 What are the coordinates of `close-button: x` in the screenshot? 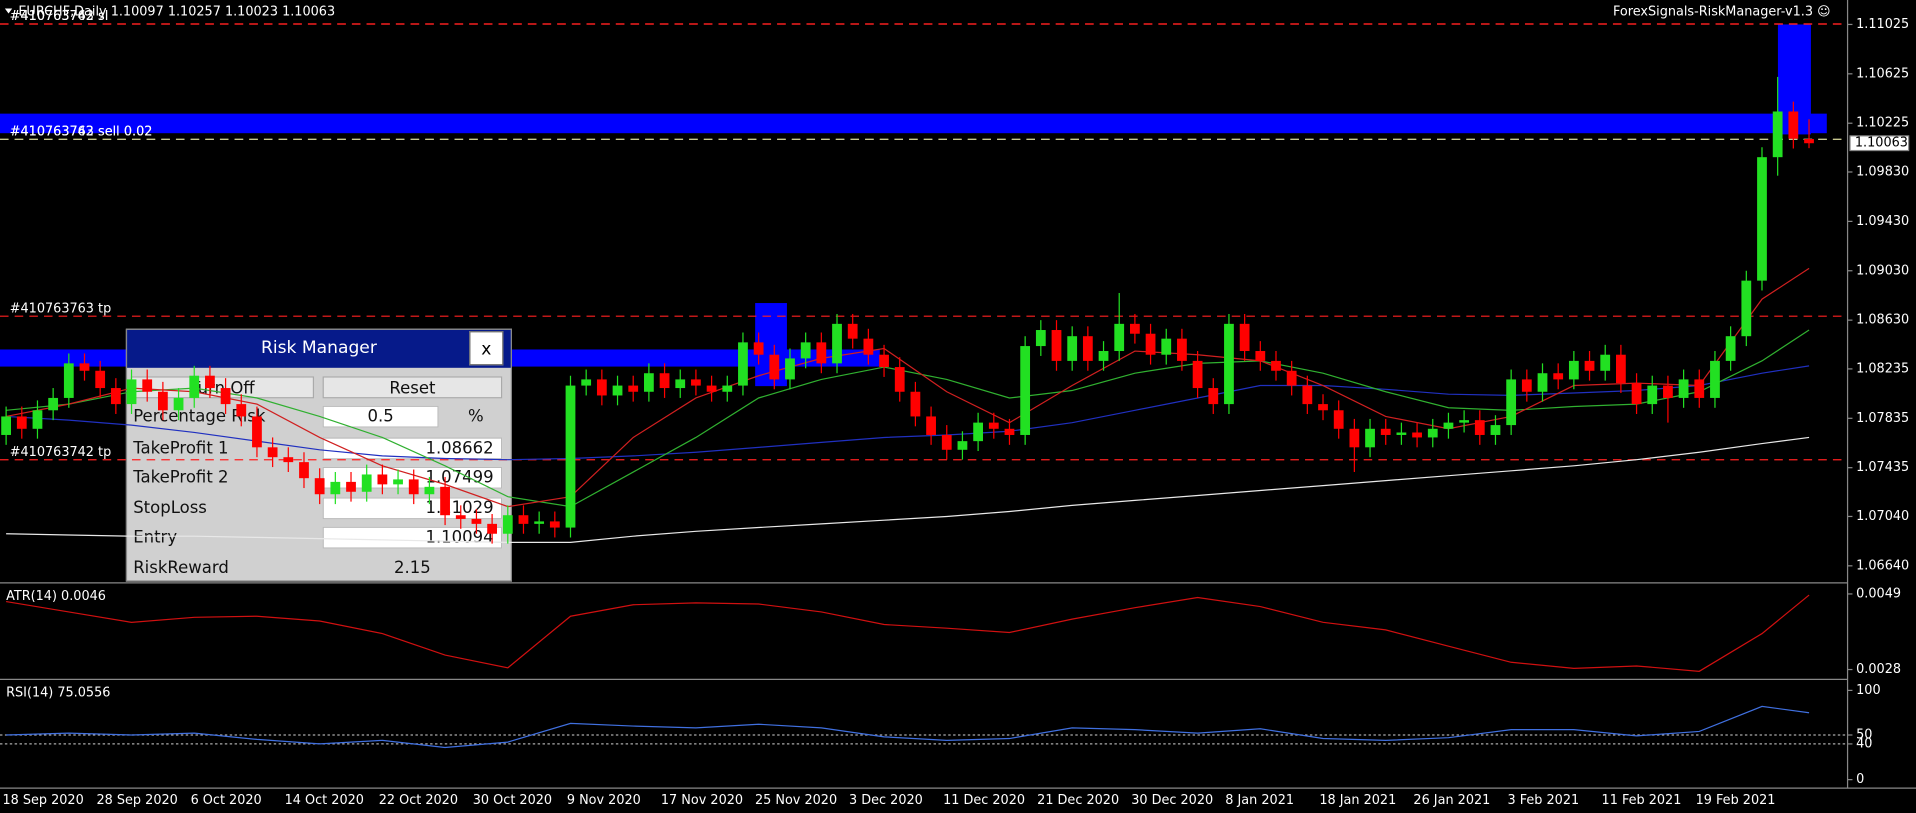 It's located at (486, 348).